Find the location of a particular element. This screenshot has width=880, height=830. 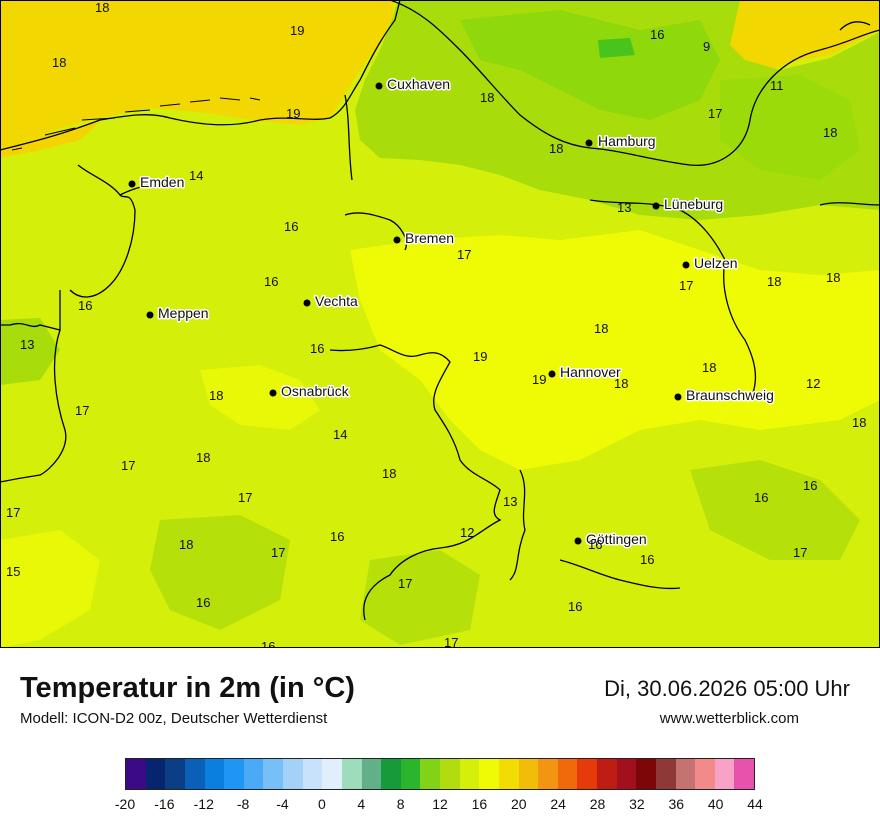

city-label: Meppen is located at coordinates (183, 313).